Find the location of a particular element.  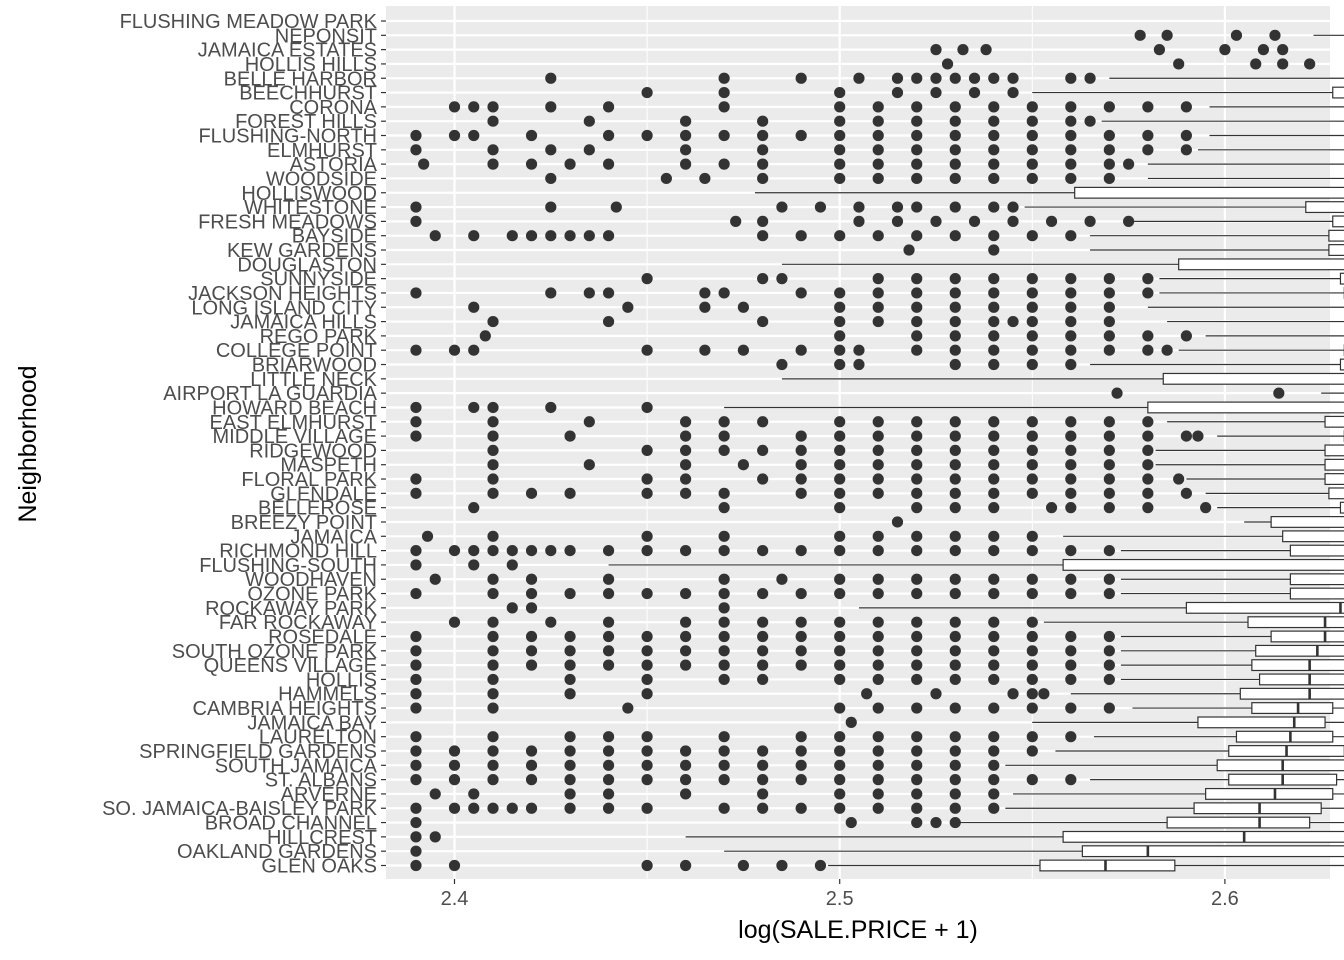

y-tick-label: QUEENS VILLAGE is located at coordinates (290, 666).